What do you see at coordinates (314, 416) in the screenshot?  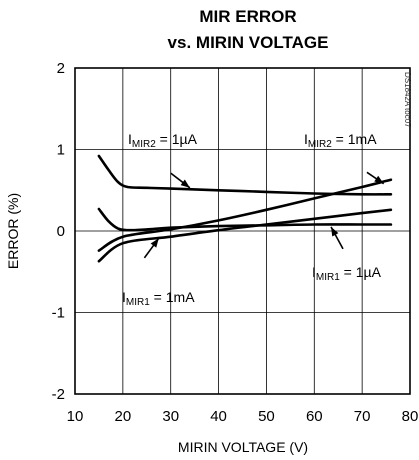 I see `x-tick-label: 60` at bounding box center [314, 416].